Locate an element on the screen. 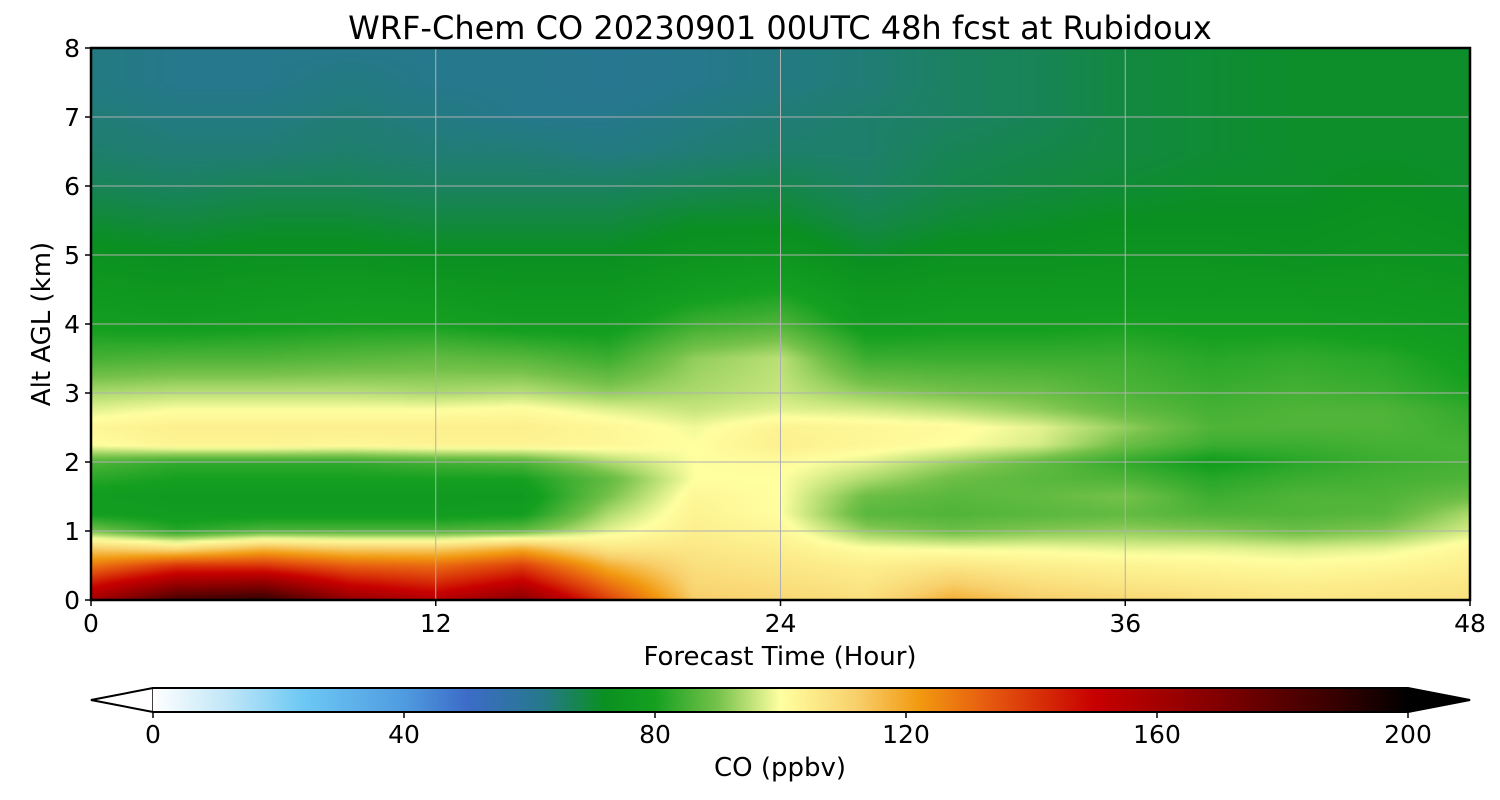  colorbar-ticks: 0 40 80 120 160 200 is located at coordinates (788, 730).